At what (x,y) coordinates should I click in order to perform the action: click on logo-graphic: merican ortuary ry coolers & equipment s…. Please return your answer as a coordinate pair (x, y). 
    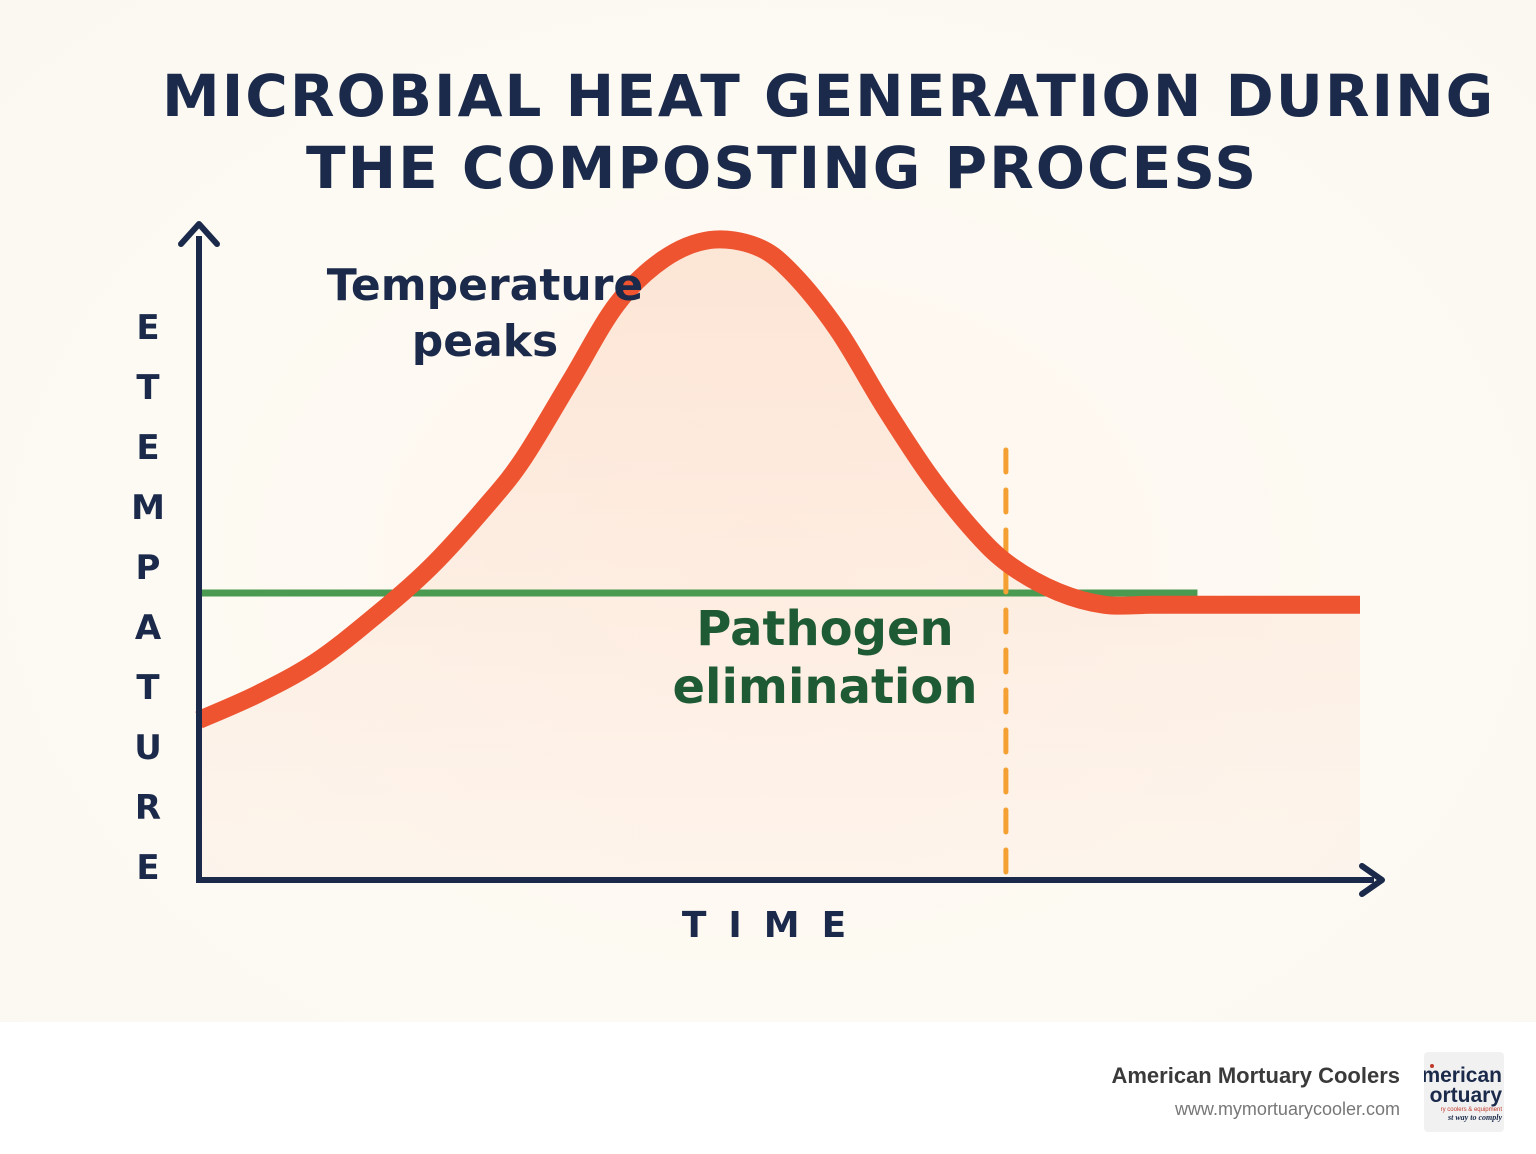
    Looking at the image, I should click on (1463, 1093).